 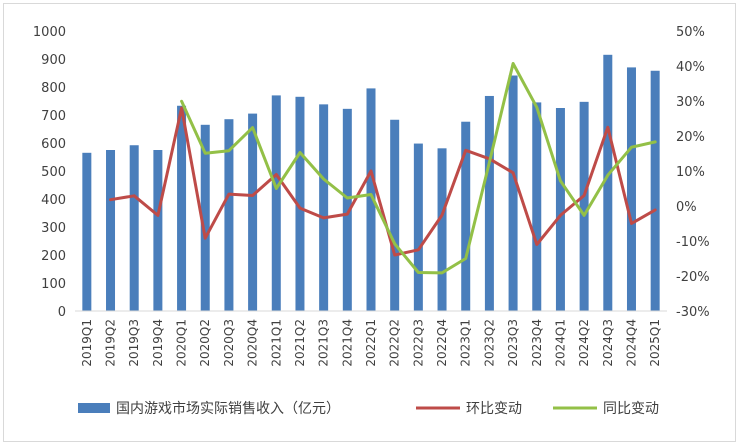 What do you see at coordinates (686, 207) in the screenshot?
I see `y-right-tick-label: 0%` at bounding box center [686, 207].